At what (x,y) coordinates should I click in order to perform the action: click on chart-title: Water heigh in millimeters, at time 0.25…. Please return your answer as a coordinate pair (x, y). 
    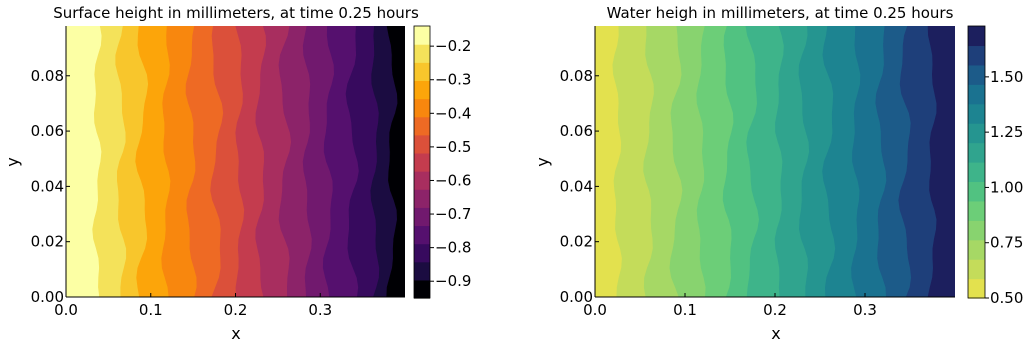
    Looking at the image, I should click on (780, 13).